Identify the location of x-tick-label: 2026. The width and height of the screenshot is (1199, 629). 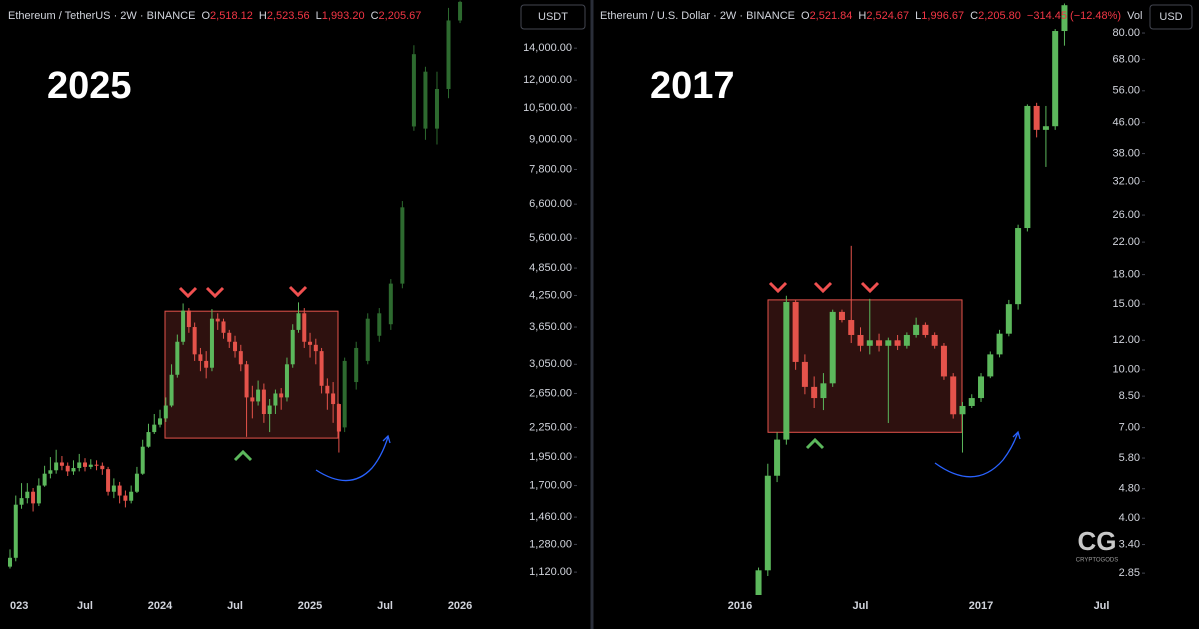
(460, 606).